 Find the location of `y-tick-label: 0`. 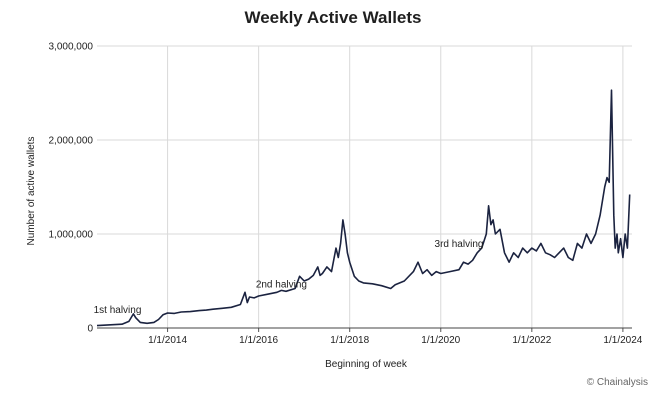

y-tick-label: 0 is located at coordinates (90, 329).